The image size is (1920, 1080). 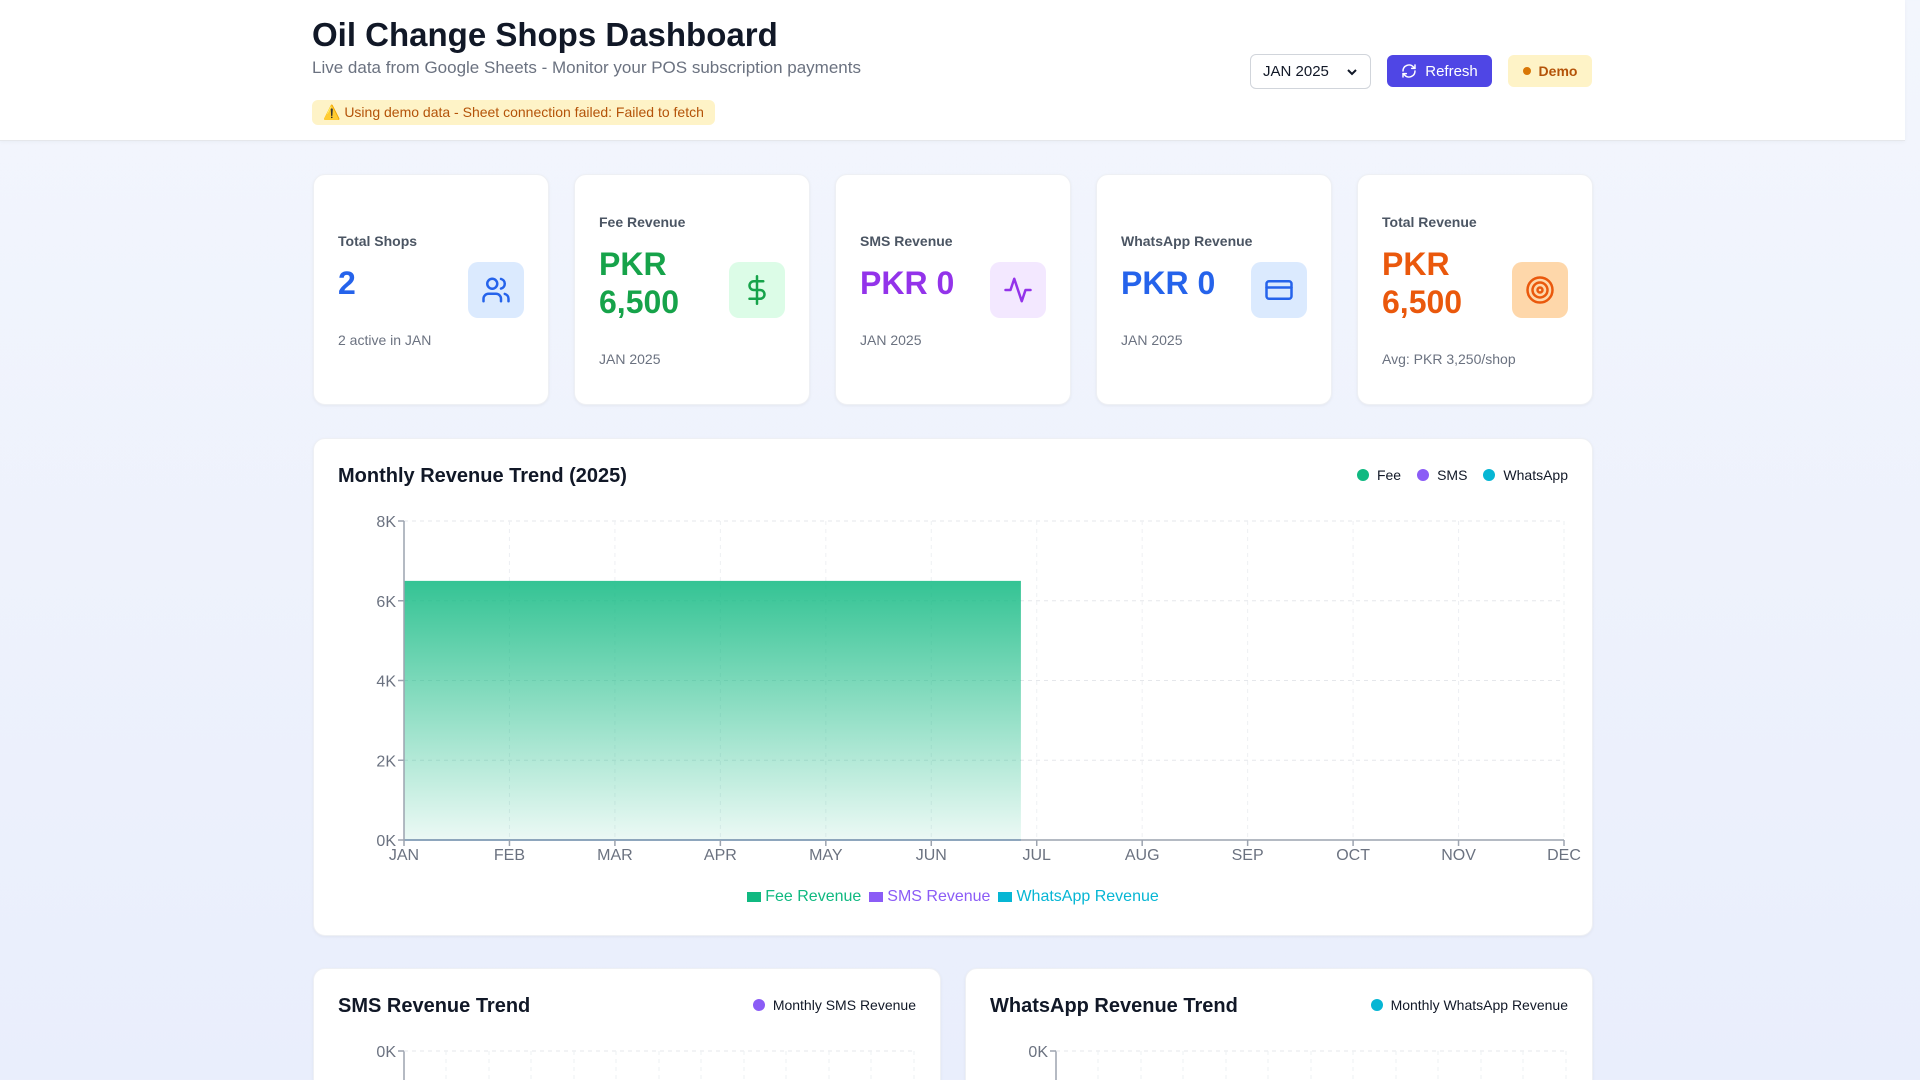 What do you see at coordinates (615, 855) in the screenshot?
I see `x-tick-label: MAR` at bounding box center [615, 855].